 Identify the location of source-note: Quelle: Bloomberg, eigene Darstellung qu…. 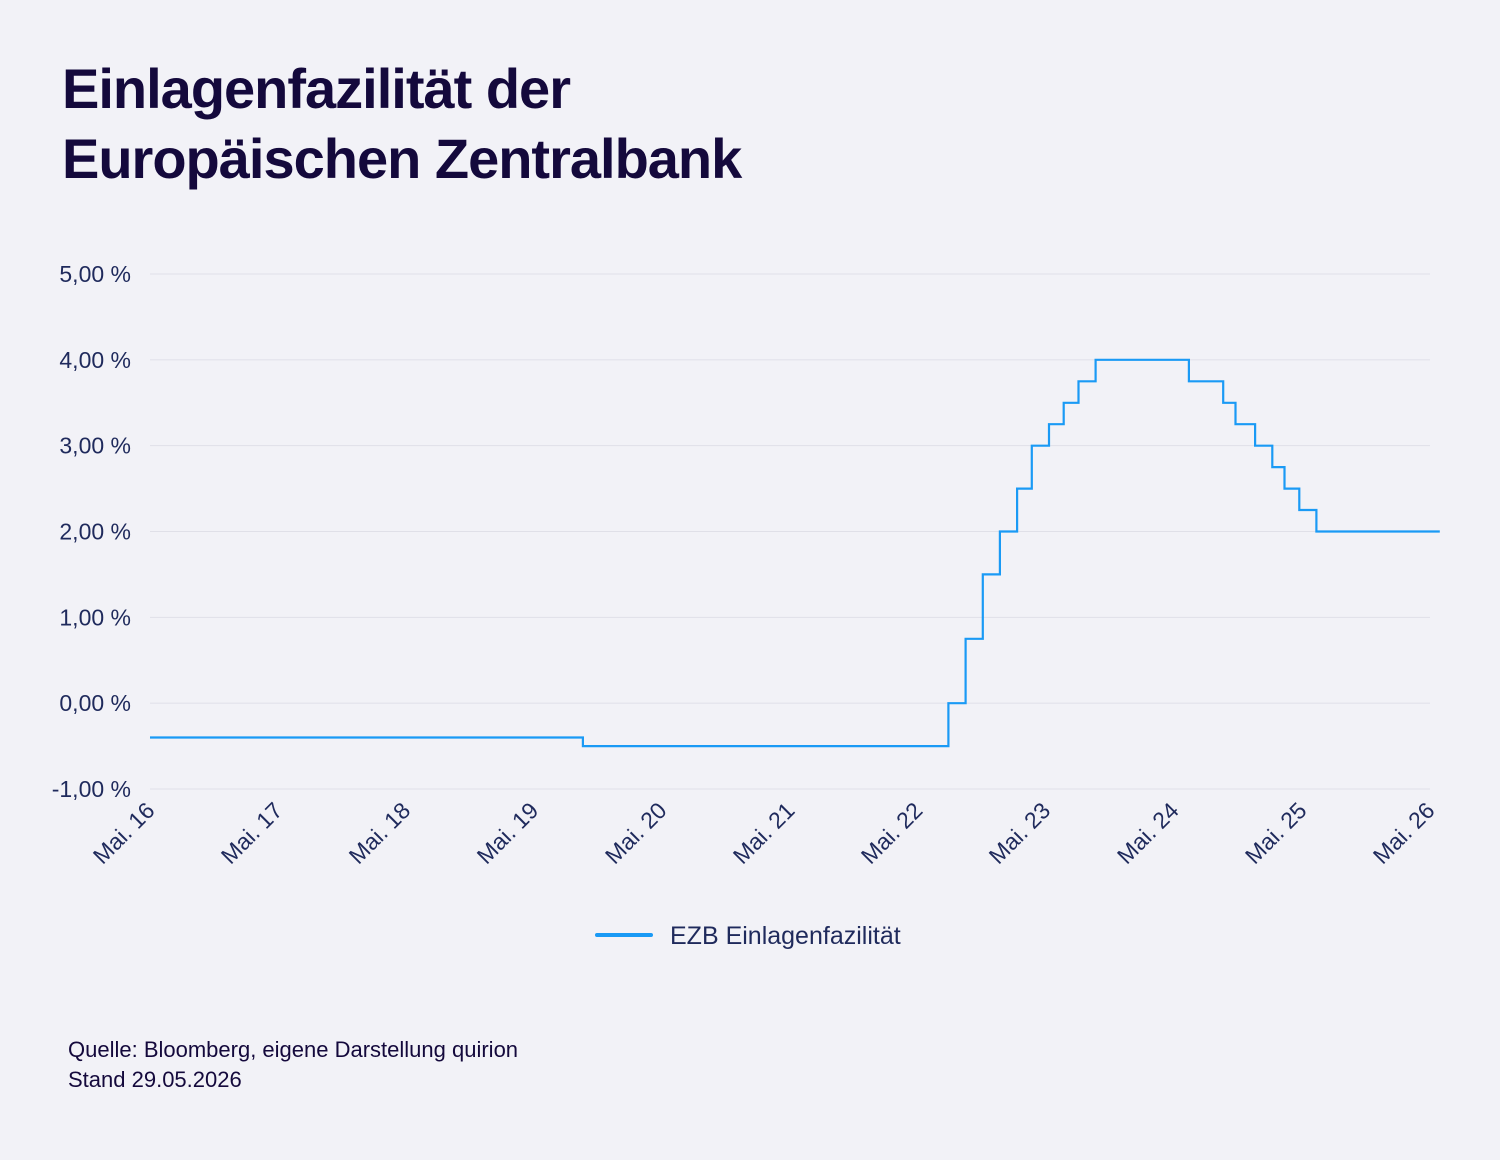
(293, 1065).